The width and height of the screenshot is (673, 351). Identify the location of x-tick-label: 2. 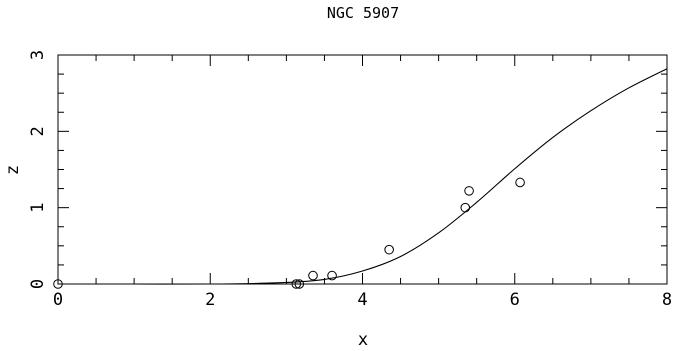
(210, 300).